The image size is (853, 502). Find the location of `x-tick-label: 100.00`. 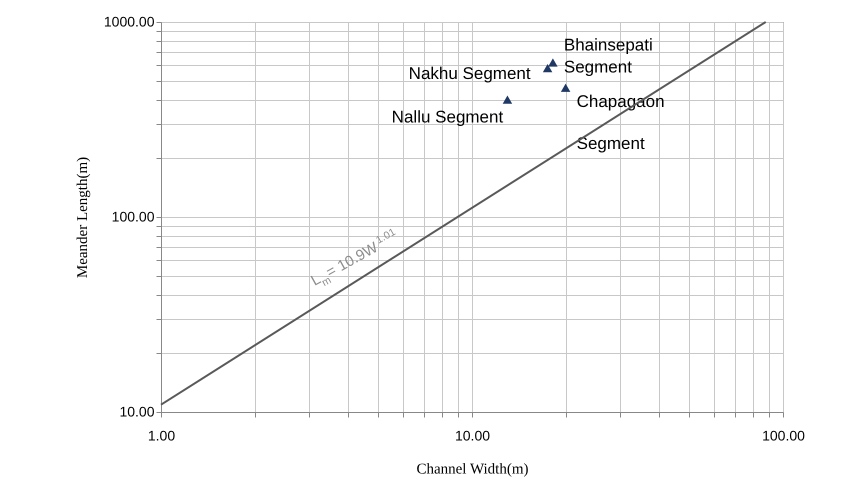

x-tick-label: 100.00 is located at coordinates (784, 436).